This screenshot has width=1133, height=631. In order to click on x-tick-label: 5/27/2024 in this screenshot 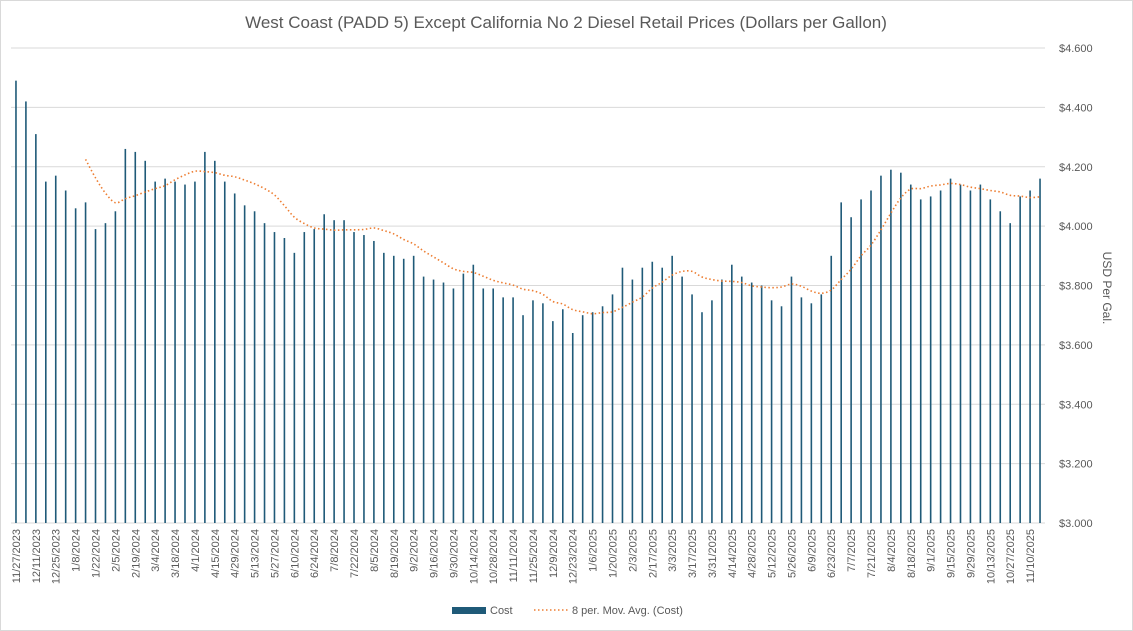, I will do `click(275, 553)`.